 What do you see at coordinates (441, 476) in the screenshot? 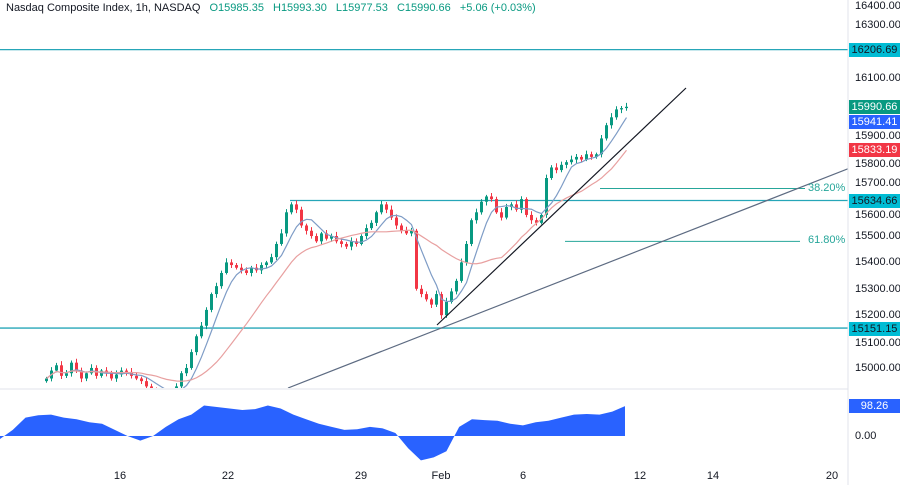
I see `time-tick: Feb` at bounding box center [441, 476].